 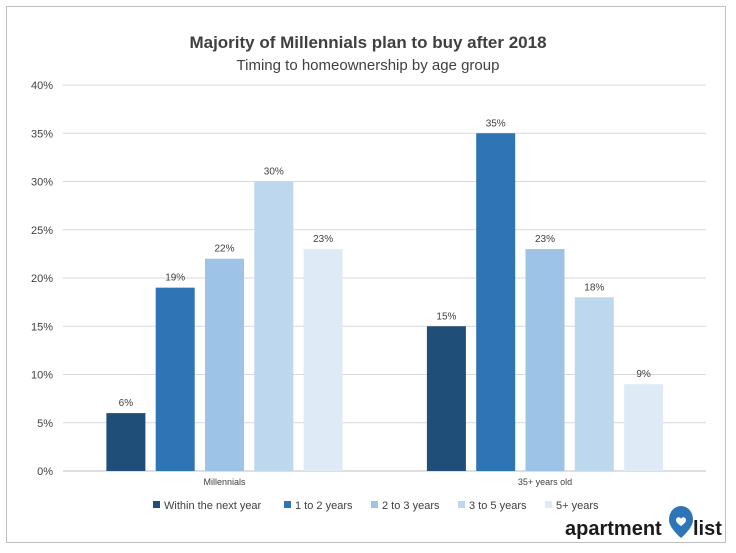 I want to click on logo-text-apartment: apartment, so click(x=613, y=529).